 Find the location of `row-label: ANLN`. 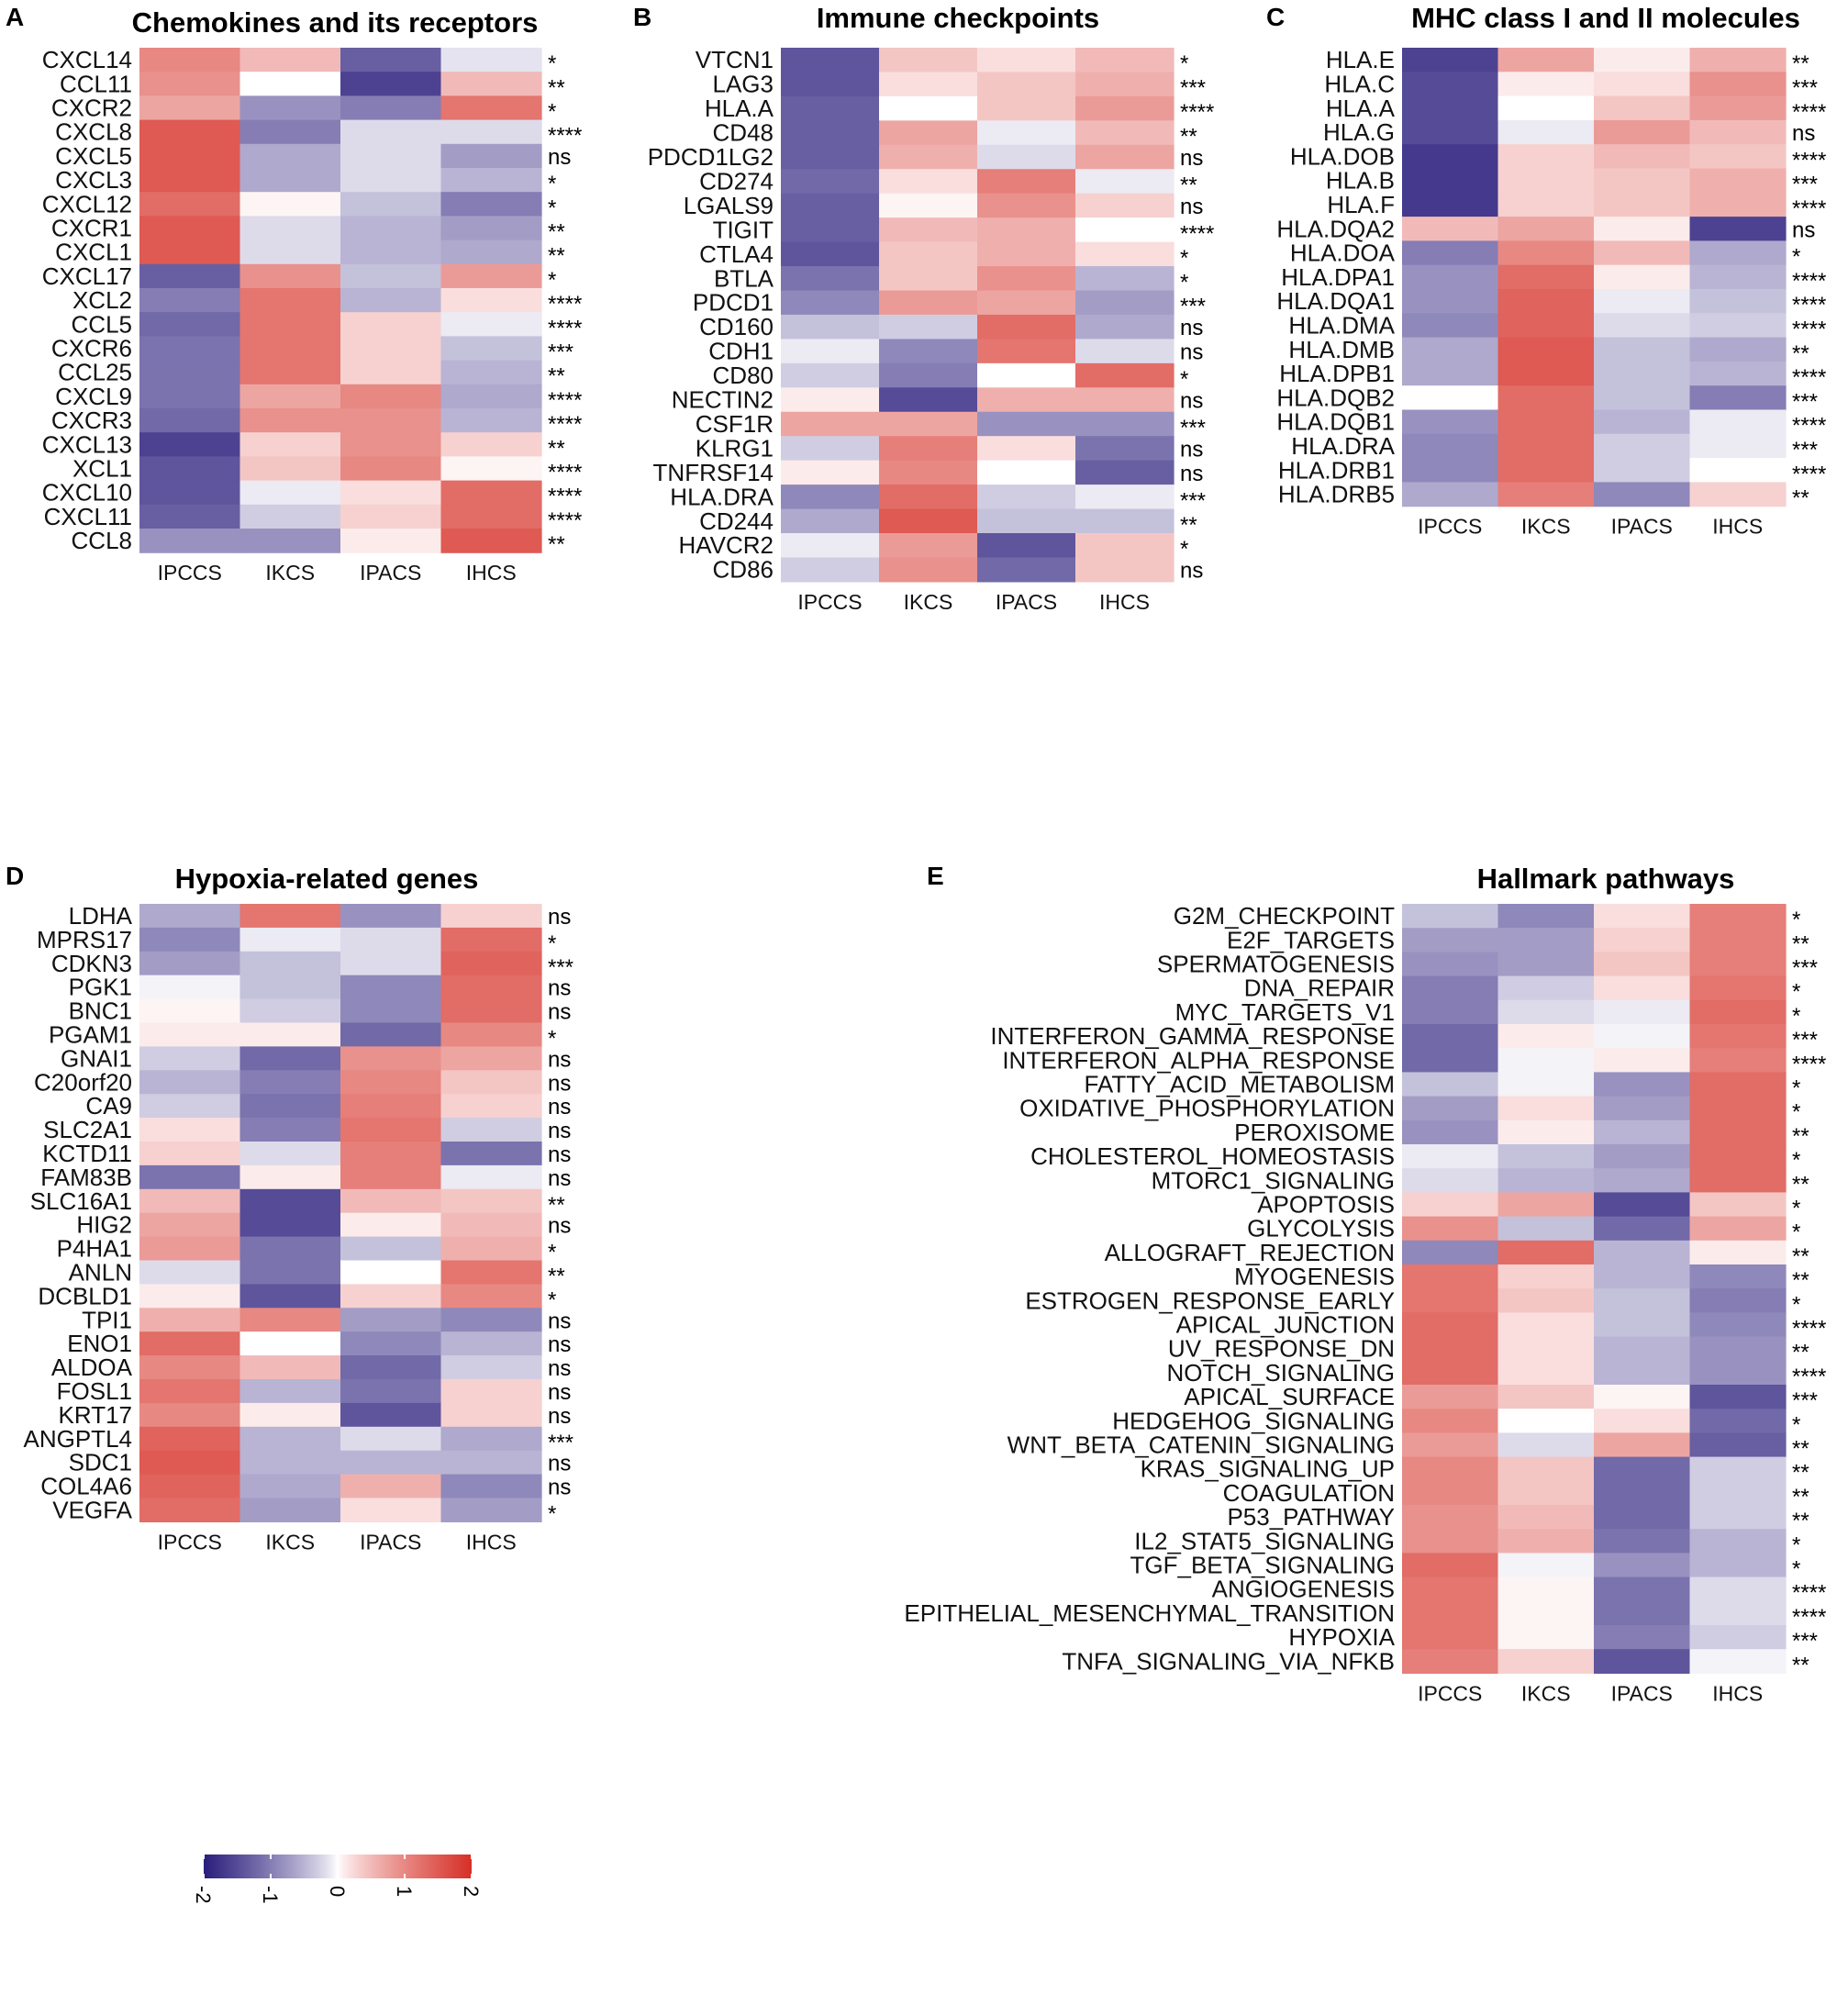

row-label: ANLN is located at coordinates (101, 1272).